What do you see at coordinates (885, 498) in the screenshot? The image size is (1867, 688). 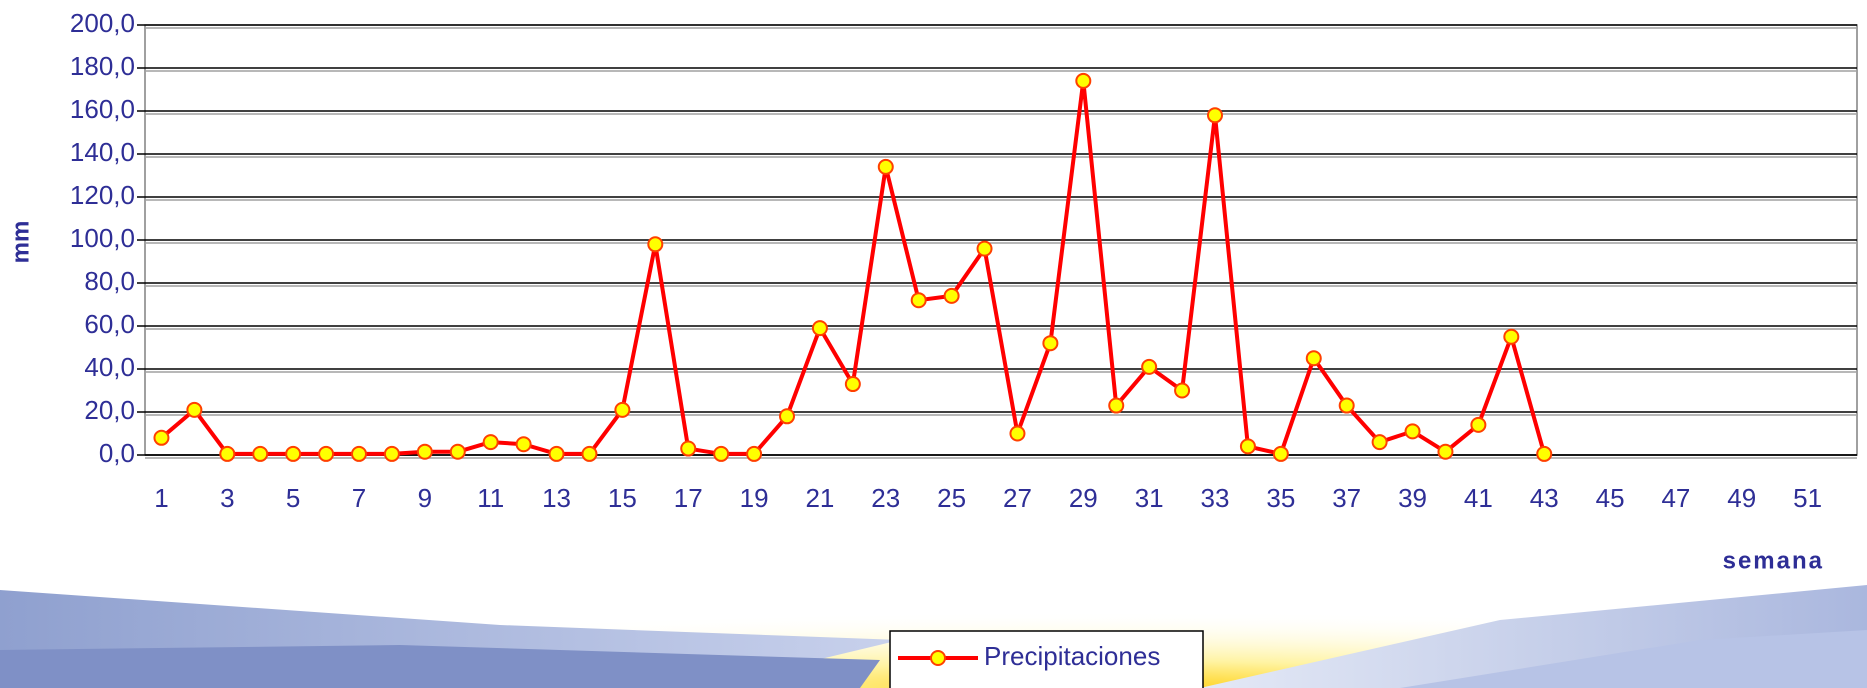 I see `x-tick-label: 23` at bounding box center [885, 498].